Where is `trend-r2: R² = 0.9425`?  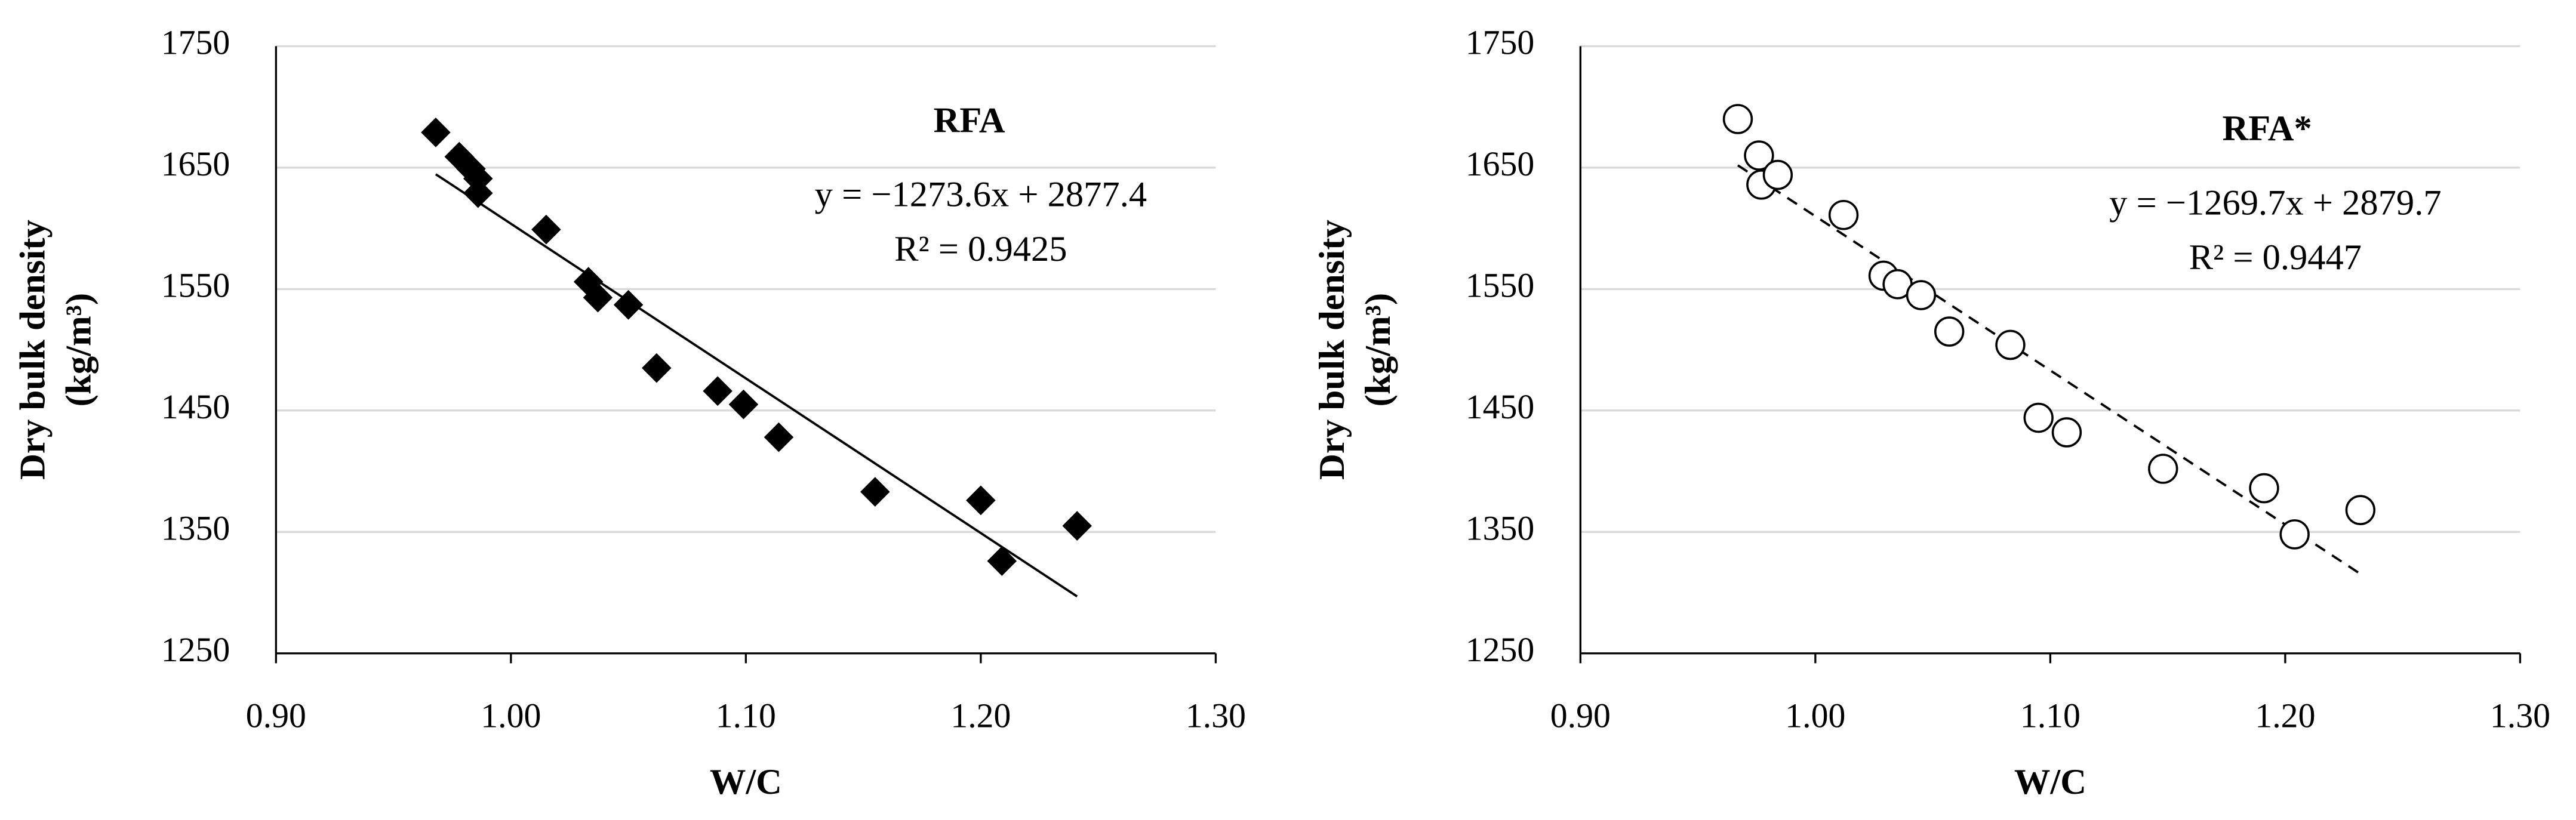
trend-r2: R² = 0.9425 is located at coordinates (980, 249).